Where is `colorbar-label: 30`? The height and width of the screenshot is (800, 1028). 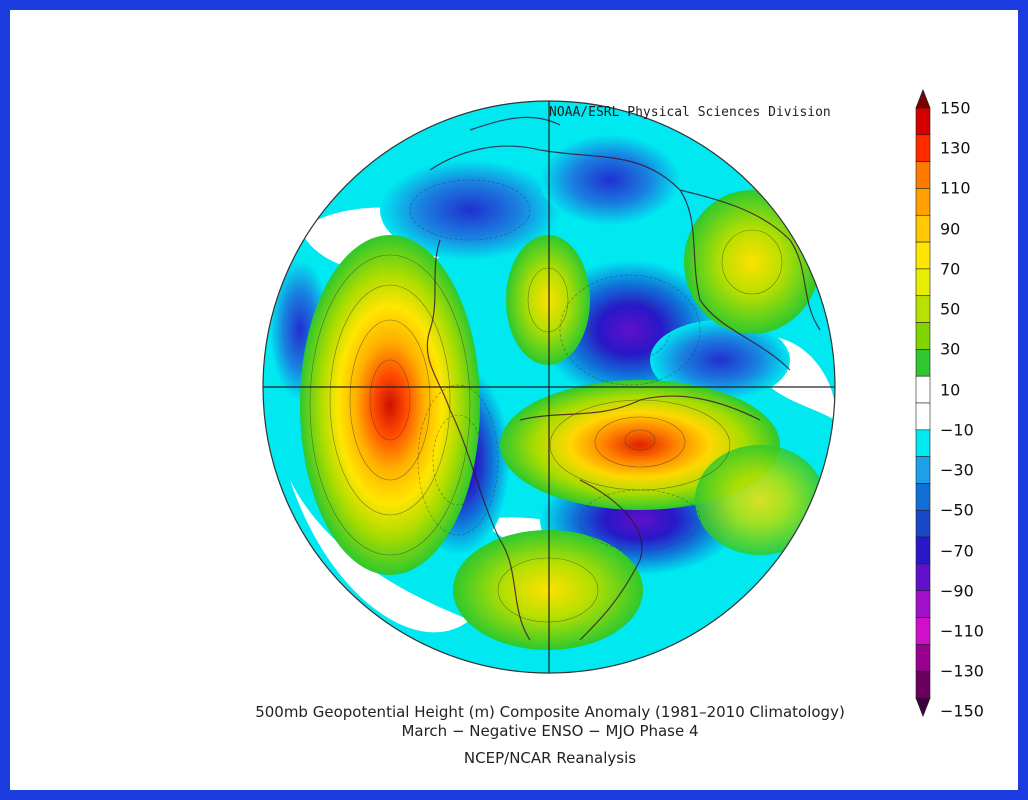
colorbar-label: 30 is located at coordinates (950, 349).